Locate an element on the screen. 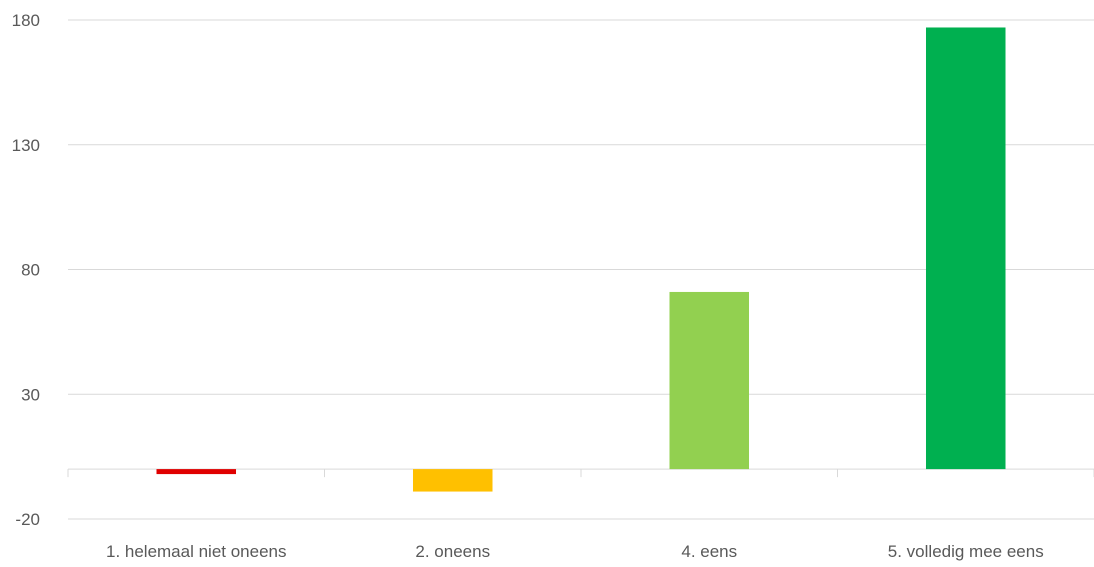  x-category-label: 2. oneens is located at coordinates (452, 551).